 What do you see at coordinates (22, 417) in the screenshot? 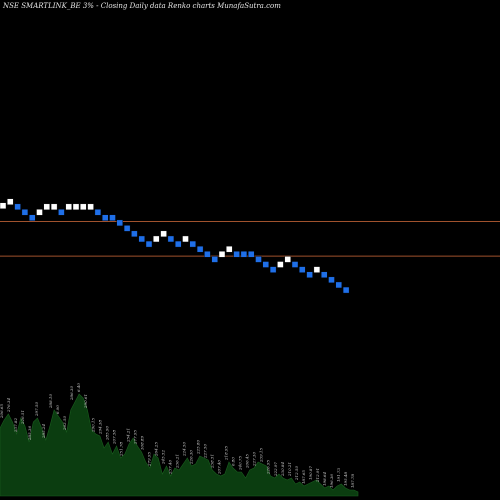
I see `volume-label-3: 226.51` at bounding box center [22, 417].